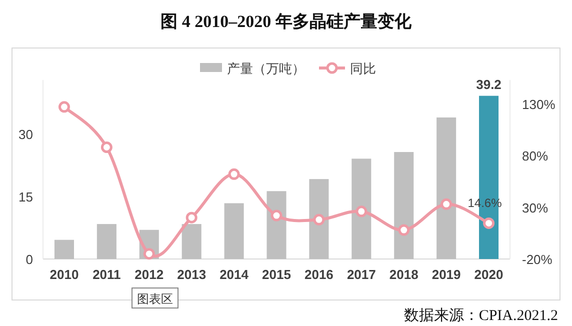  I want to click on x-tick-label: 2018, so click(403, 274).